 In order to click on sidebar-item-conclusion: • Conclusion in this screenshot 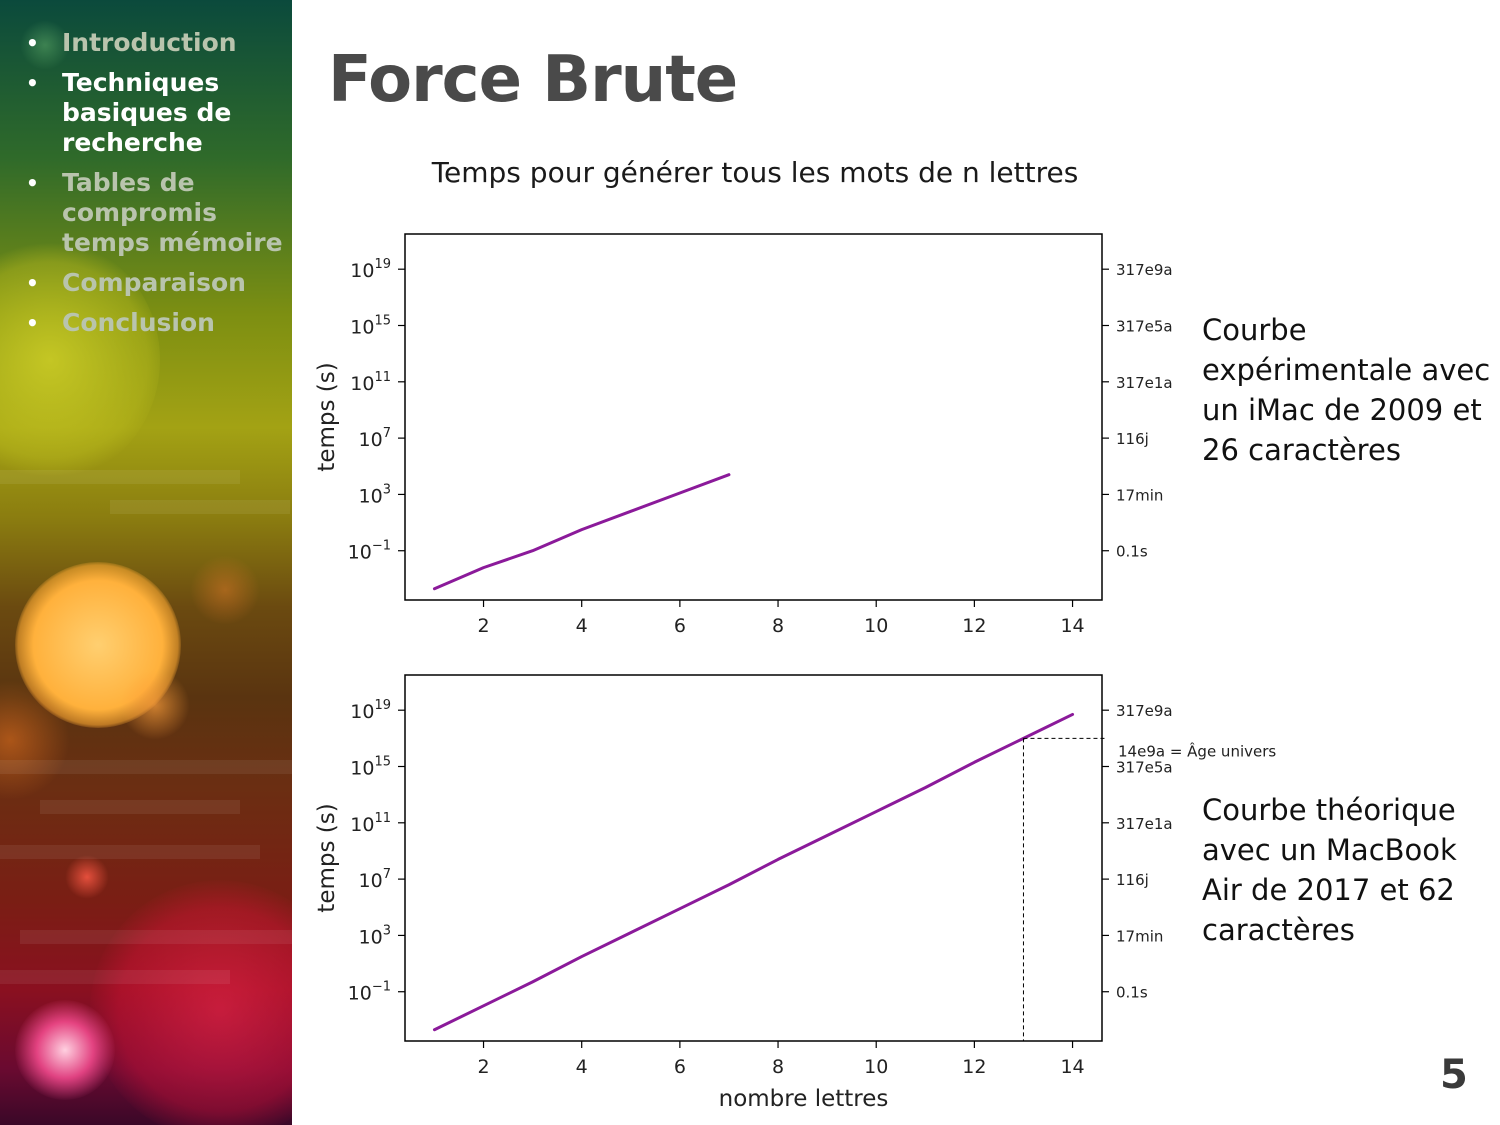, I will do `click(154, 323)`.